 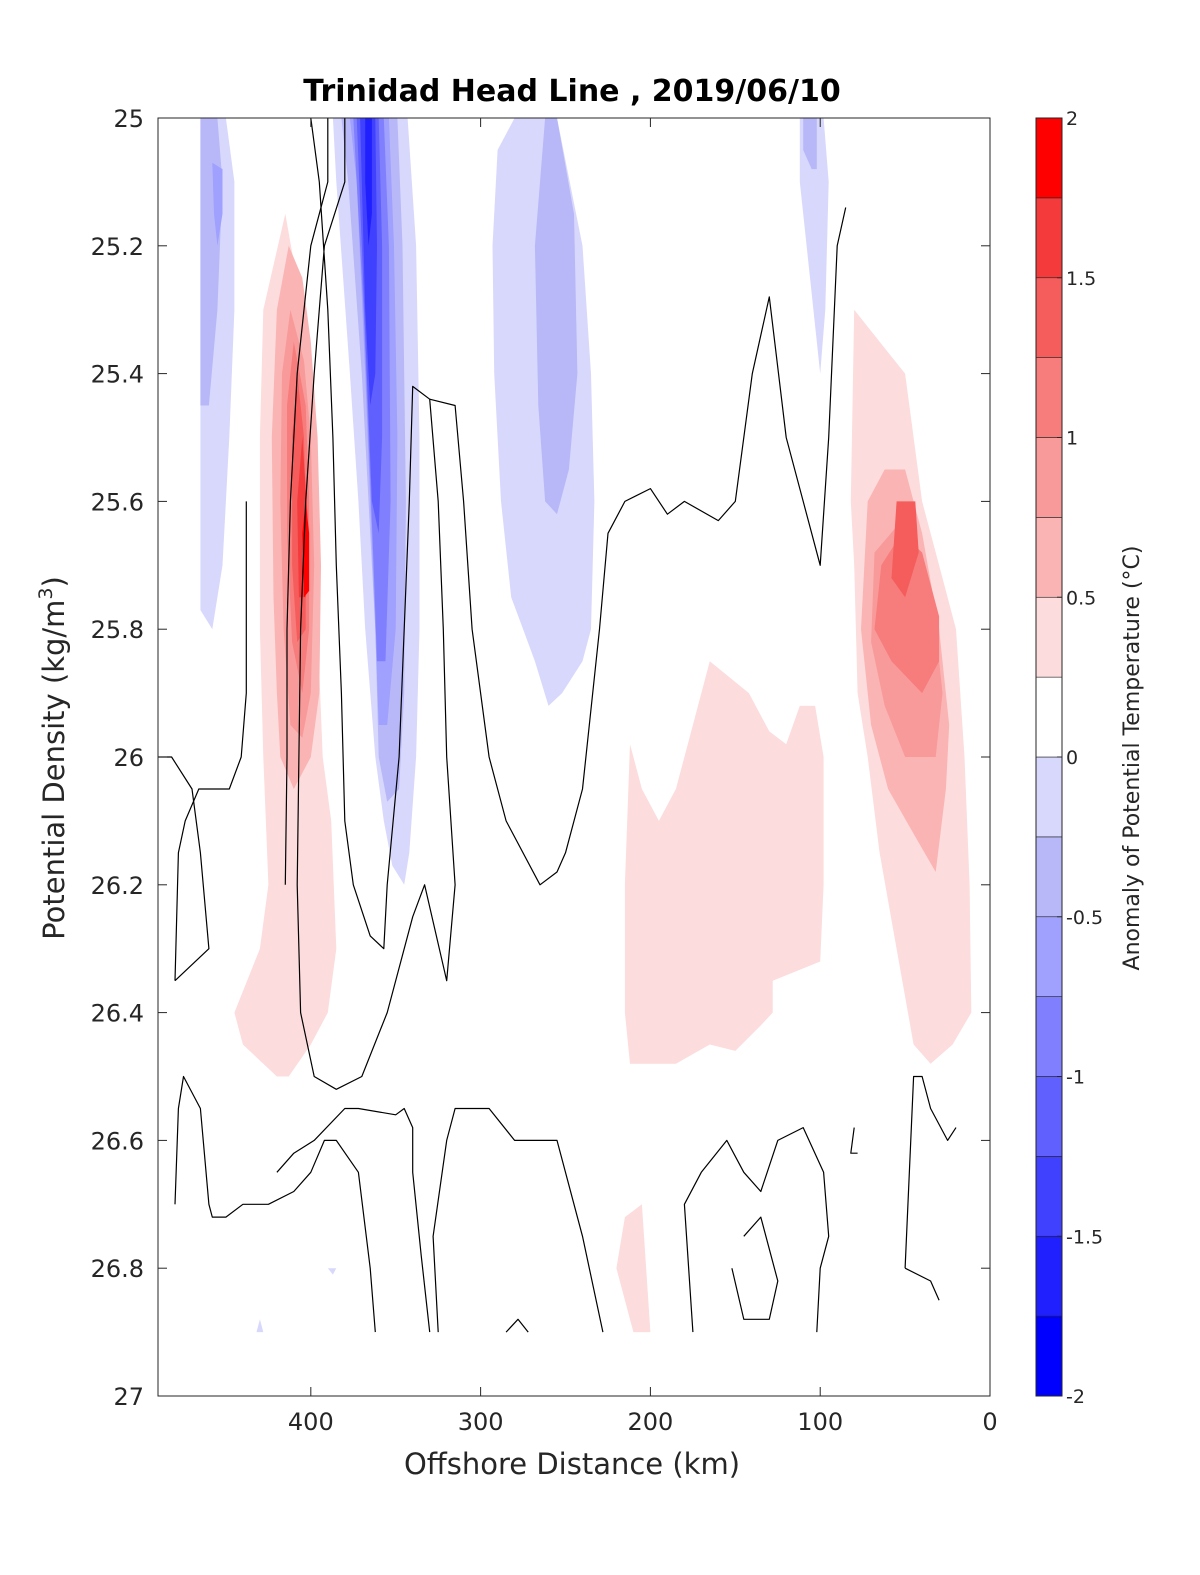 I want to click on y-tick-label-3: 25.6, so click(x=117, y=502).